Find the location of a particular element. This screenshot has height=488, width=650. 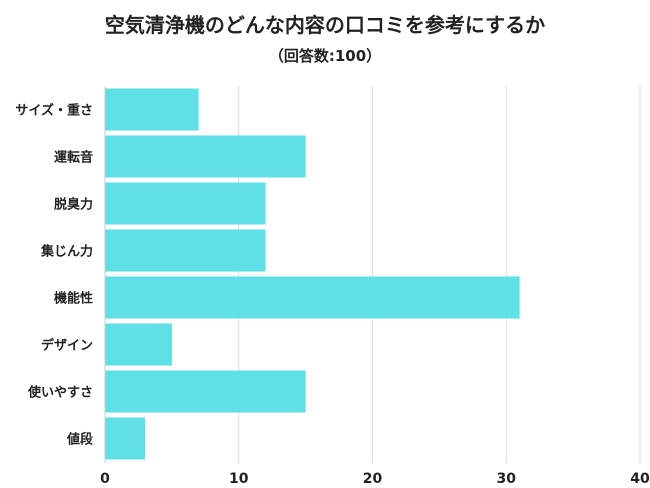

chart-subtitle: （回答数:100） is located at coordinates (325, 56).